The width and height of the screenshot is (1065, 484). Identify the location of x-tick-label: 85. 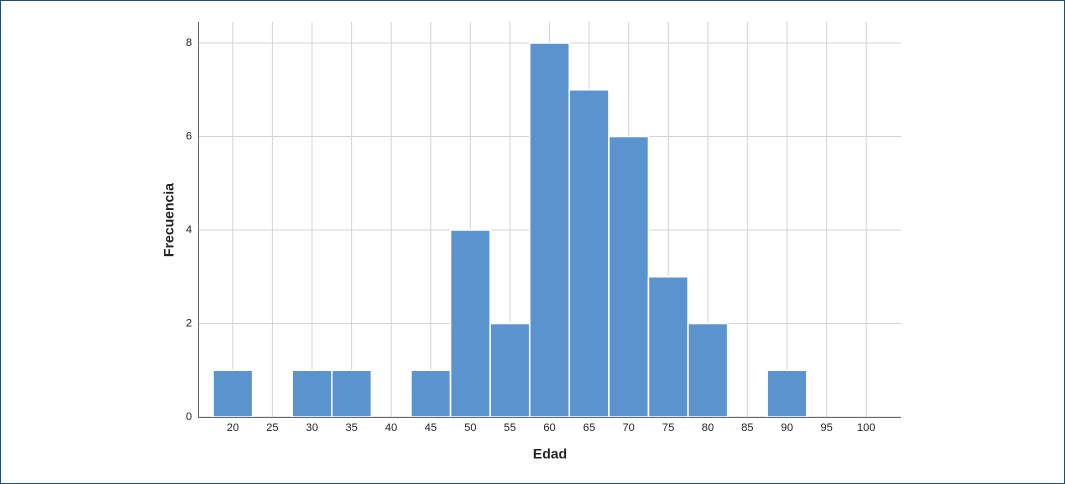
(747, 428).